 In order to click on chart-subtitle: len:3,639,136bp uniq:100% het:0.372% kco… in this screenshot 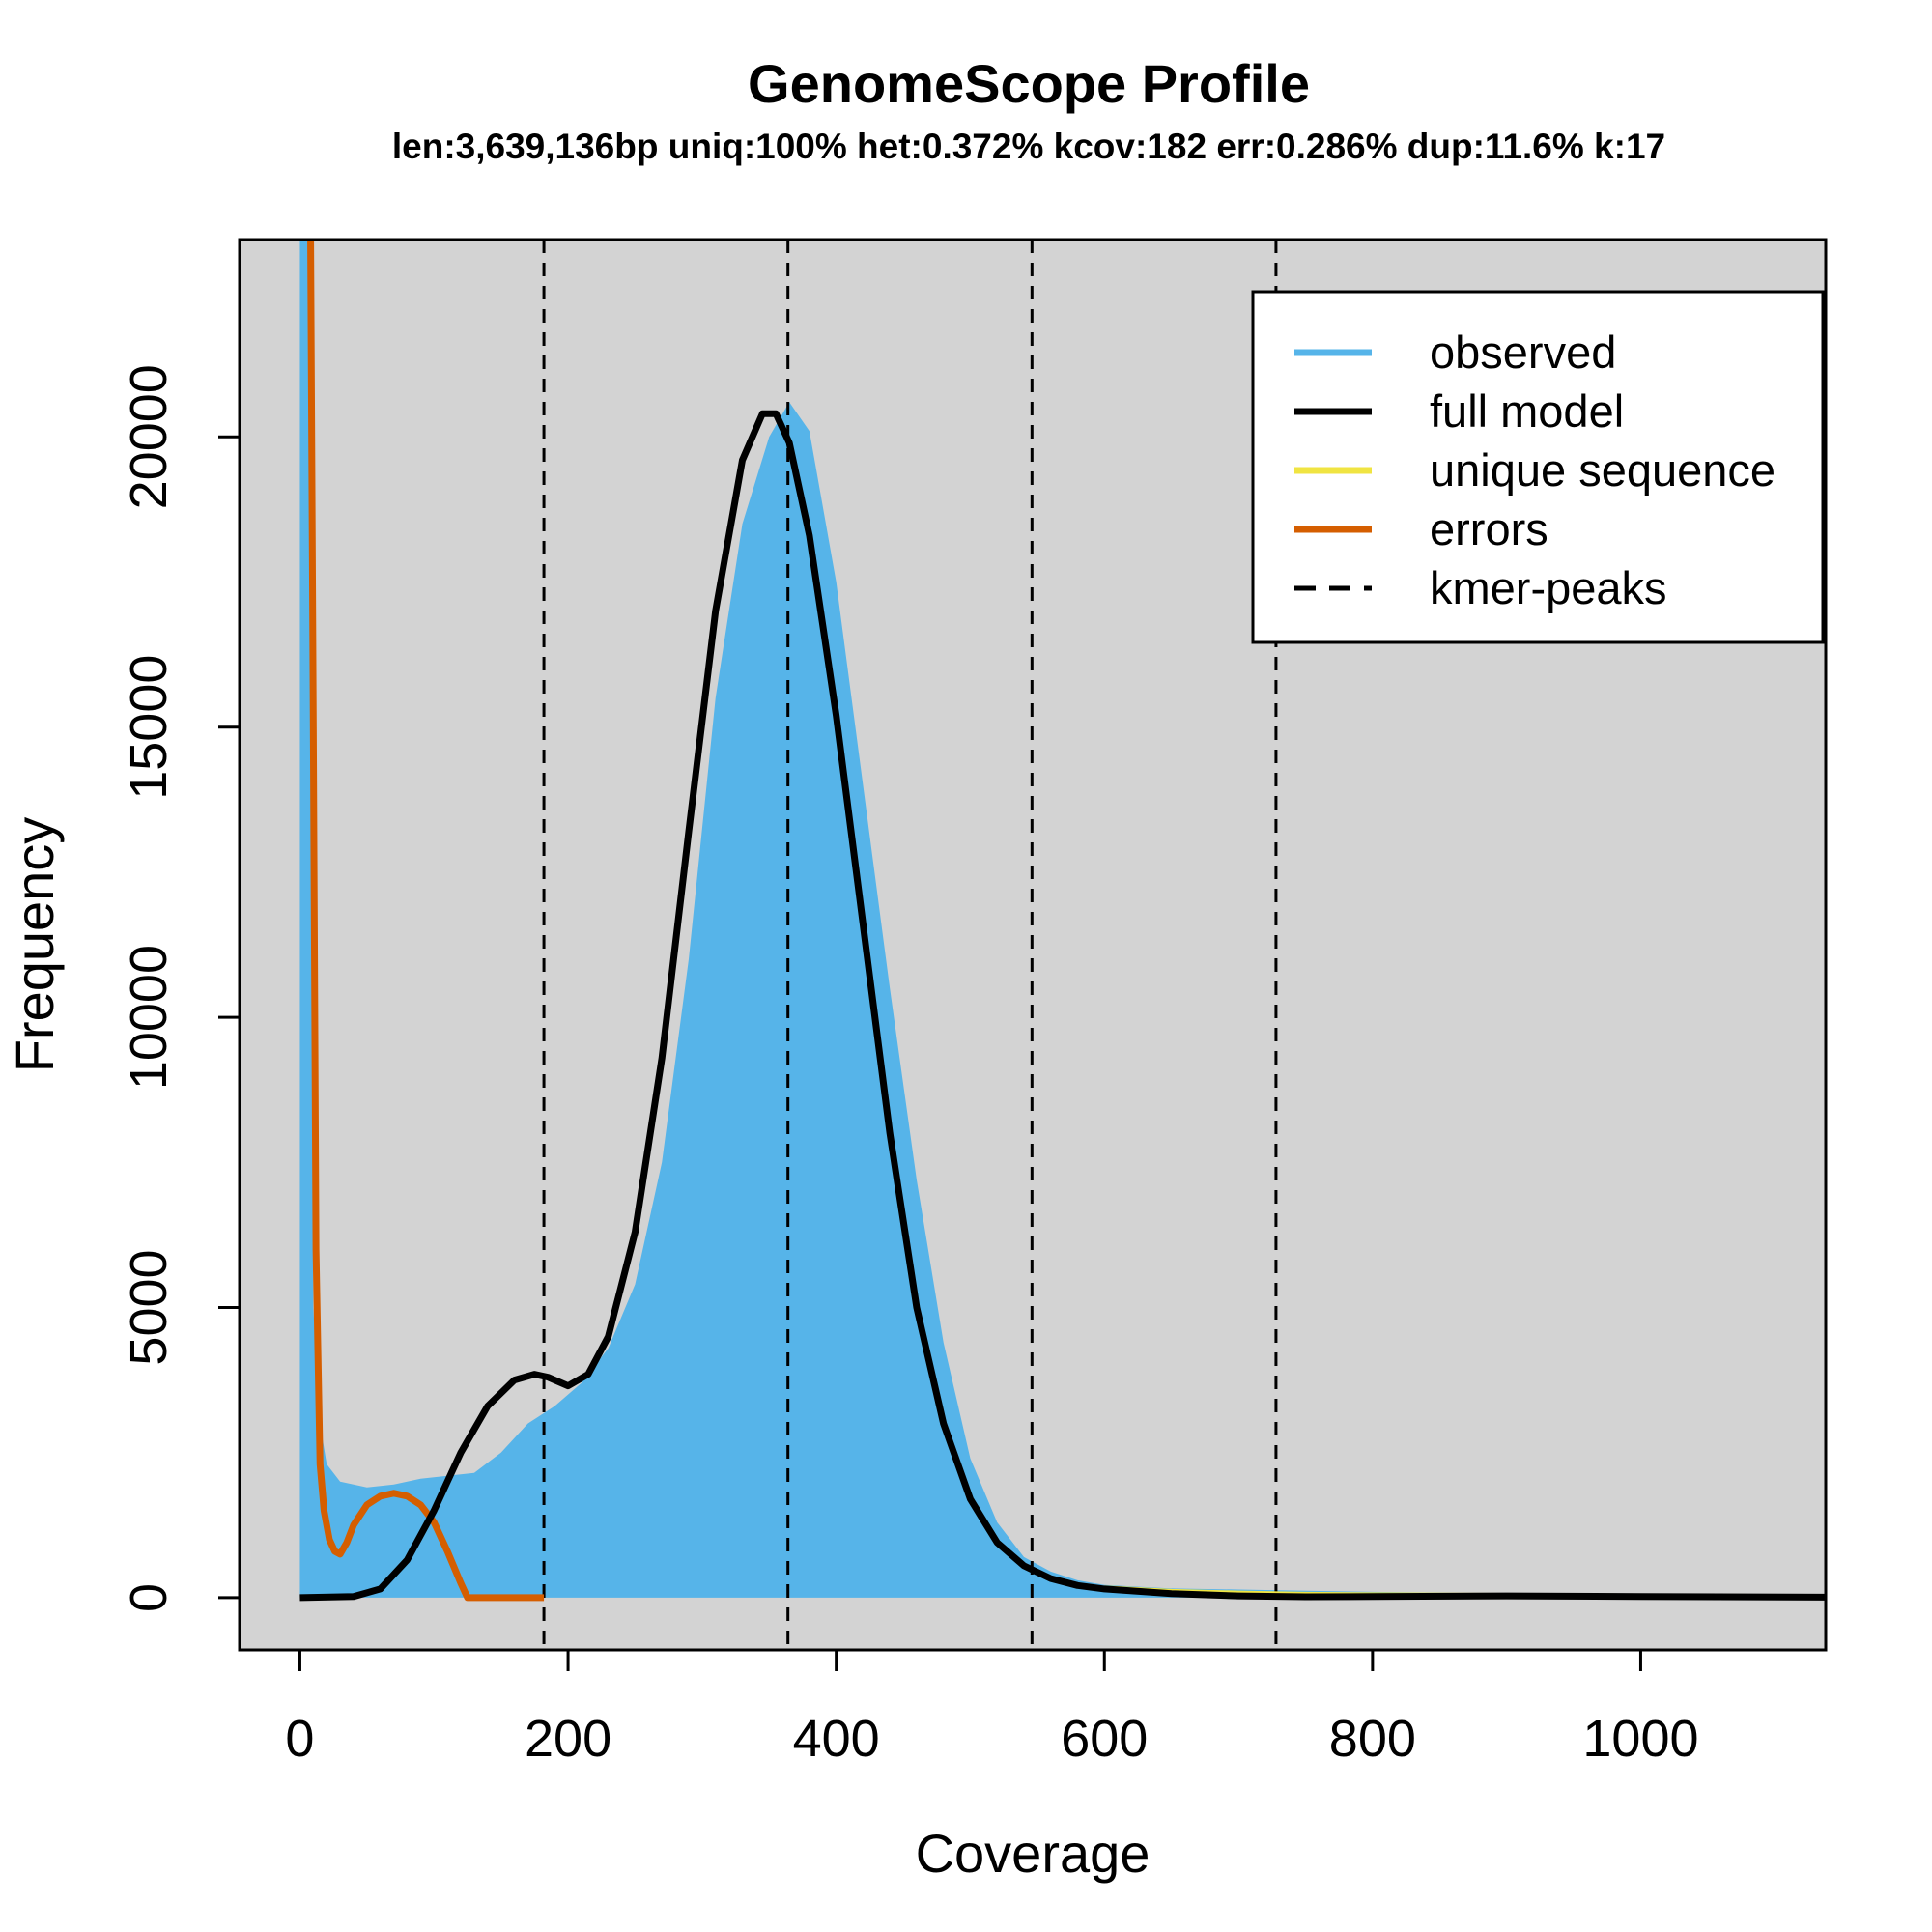, I will do `click(1028, 146)`.